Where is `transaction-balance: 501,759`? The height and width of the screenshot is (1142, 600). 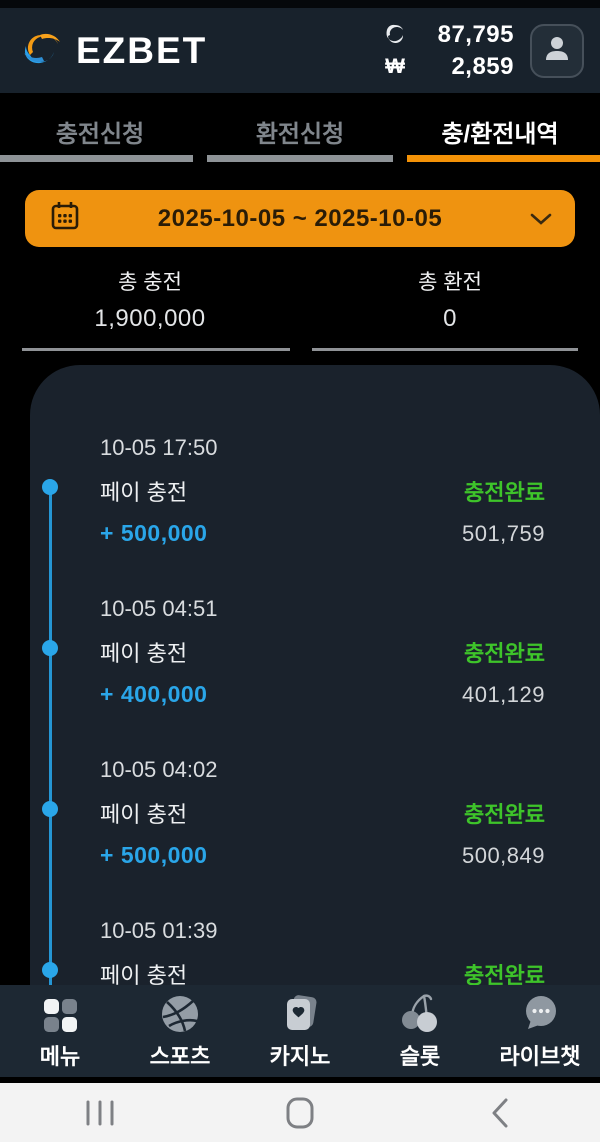
transaction-balance: 501,759 is located at coordinates (503, 533).